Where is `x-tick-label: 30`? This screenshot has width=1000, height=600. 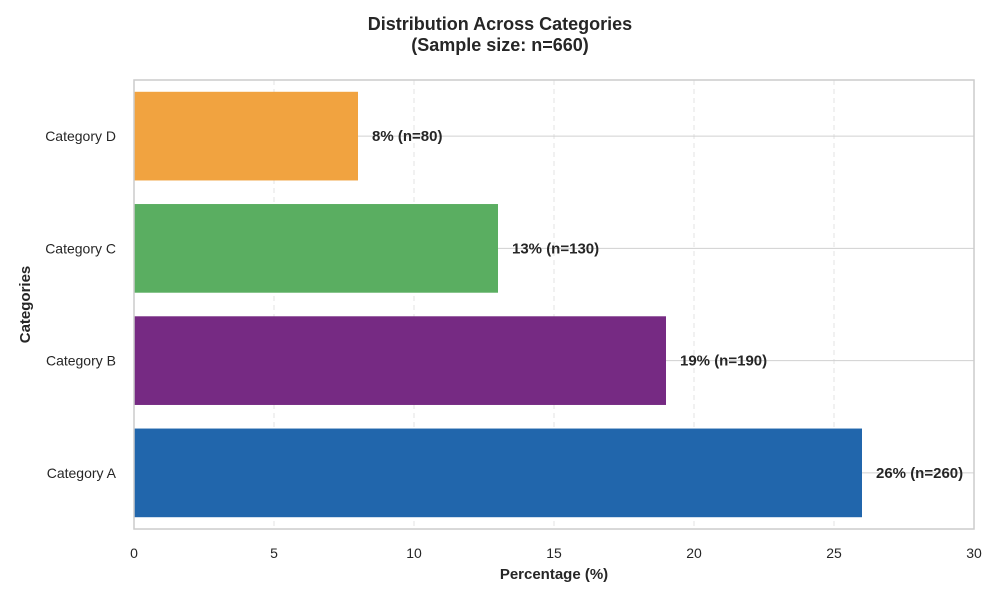
x-tick-label: 30 is located at coordinates (974, 553).